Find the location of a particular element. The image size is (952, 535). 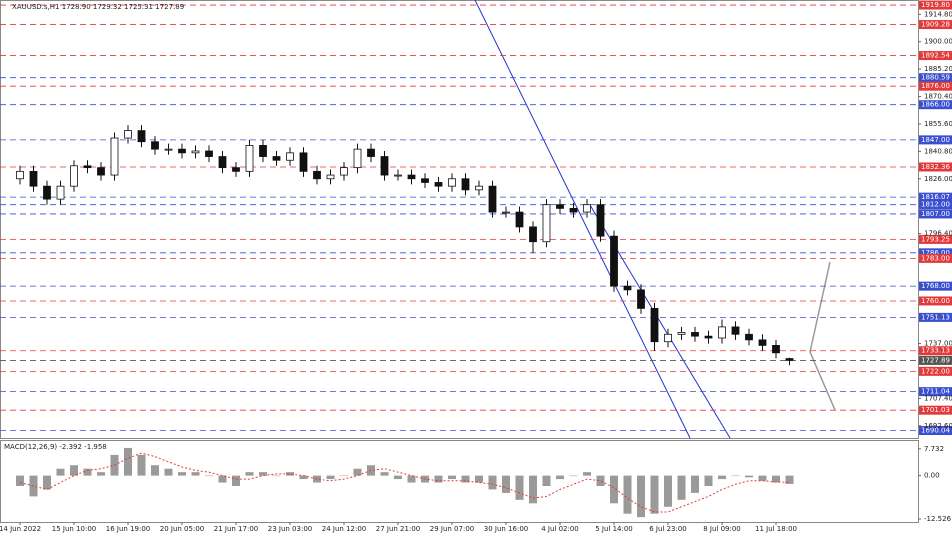

y-tick-label: 1885.20 is located at coordinates (938, 69).